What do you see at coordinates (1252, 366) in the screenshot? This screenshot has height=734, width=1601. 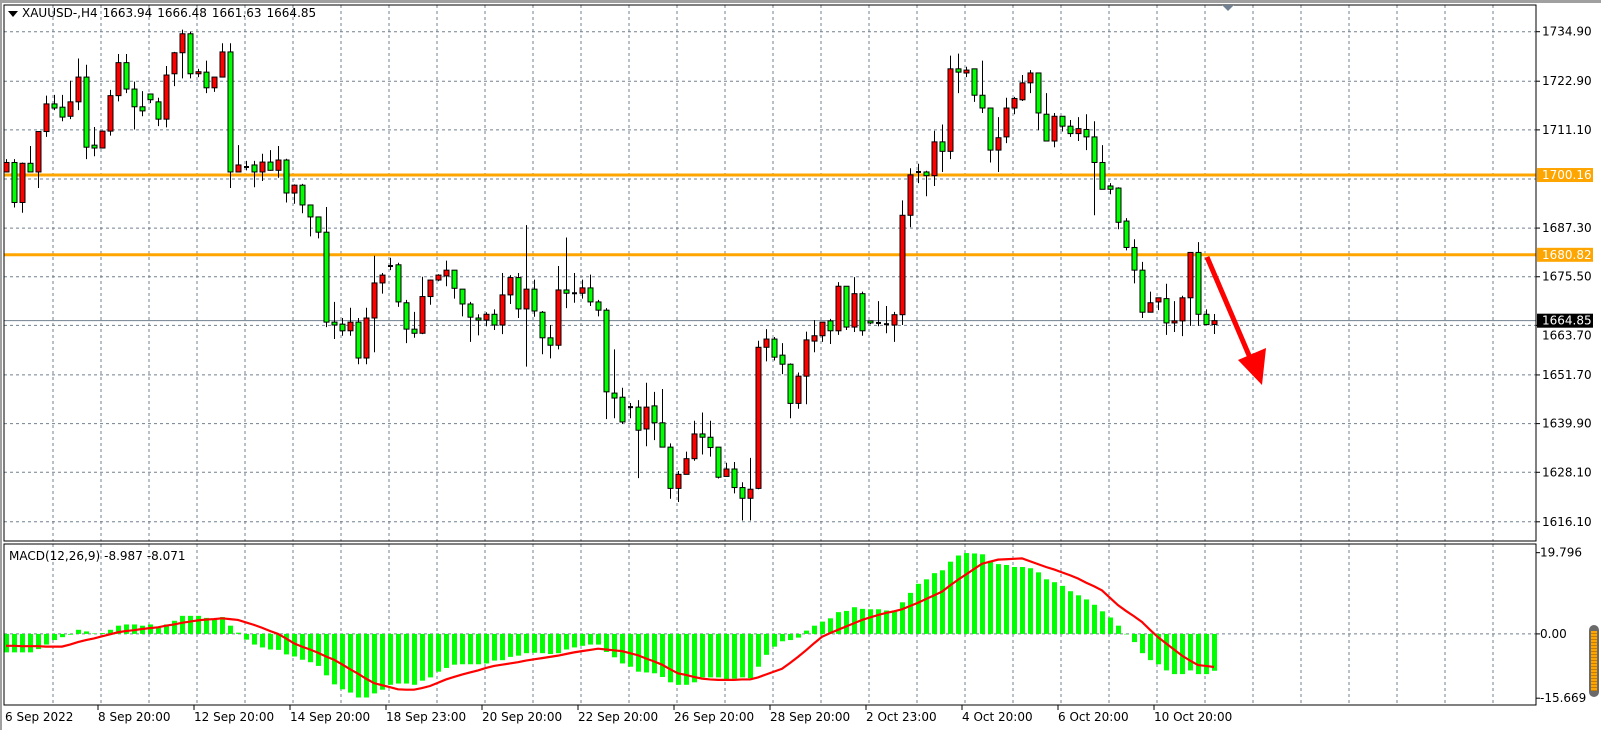 I see `arrow-head-icon` at bounding box center [1252, 366].